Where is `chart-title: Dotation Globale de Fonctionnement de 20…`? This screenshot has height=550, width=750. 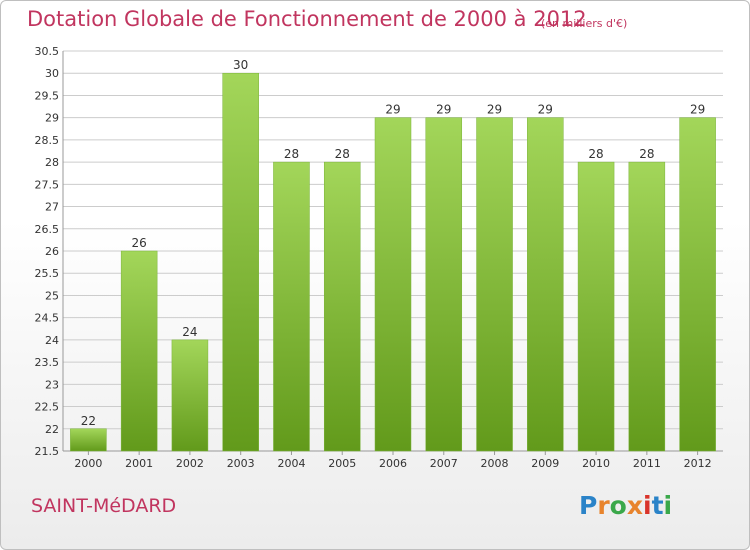
chart-title: Dotation Globale de Fonctionnement de 20… is located at coordinates (307, 19).